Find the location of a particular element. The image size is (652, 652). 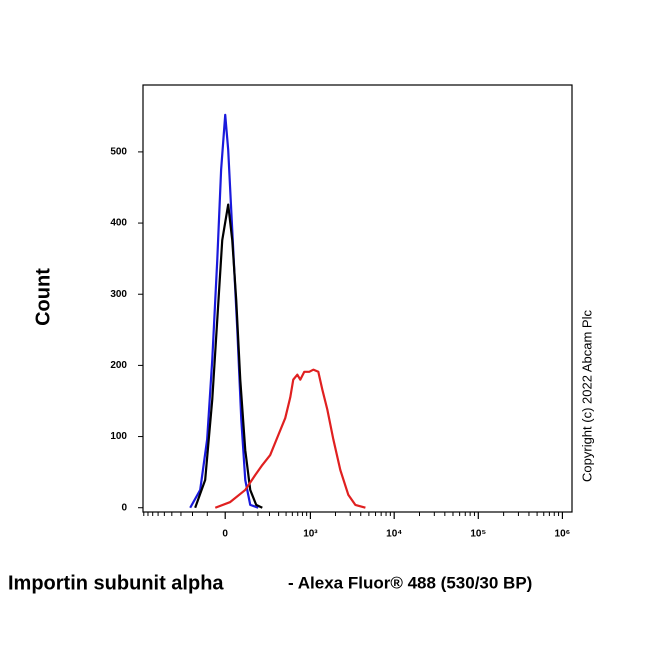

x-axis-label: Importin subunit alpha is located at coordinates (116, 583).